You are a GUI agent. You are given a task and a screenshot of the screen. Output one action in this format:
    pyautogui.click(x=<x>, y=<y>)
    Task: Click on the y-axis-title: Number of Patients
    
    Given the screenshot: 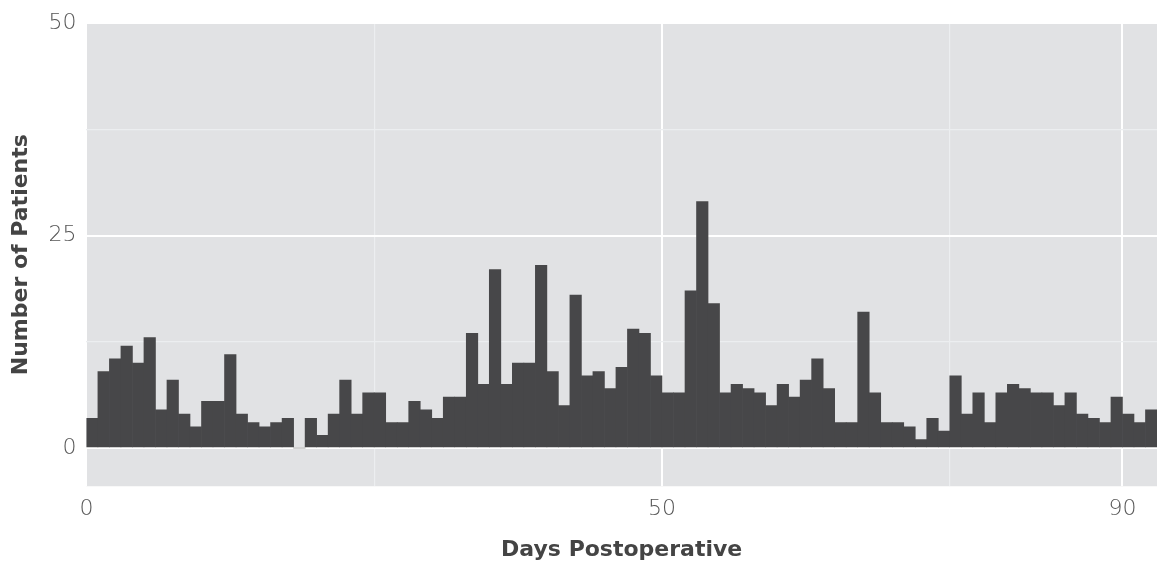 What is the action you would take?
    pyautogui.click(x=19, y=255)
    